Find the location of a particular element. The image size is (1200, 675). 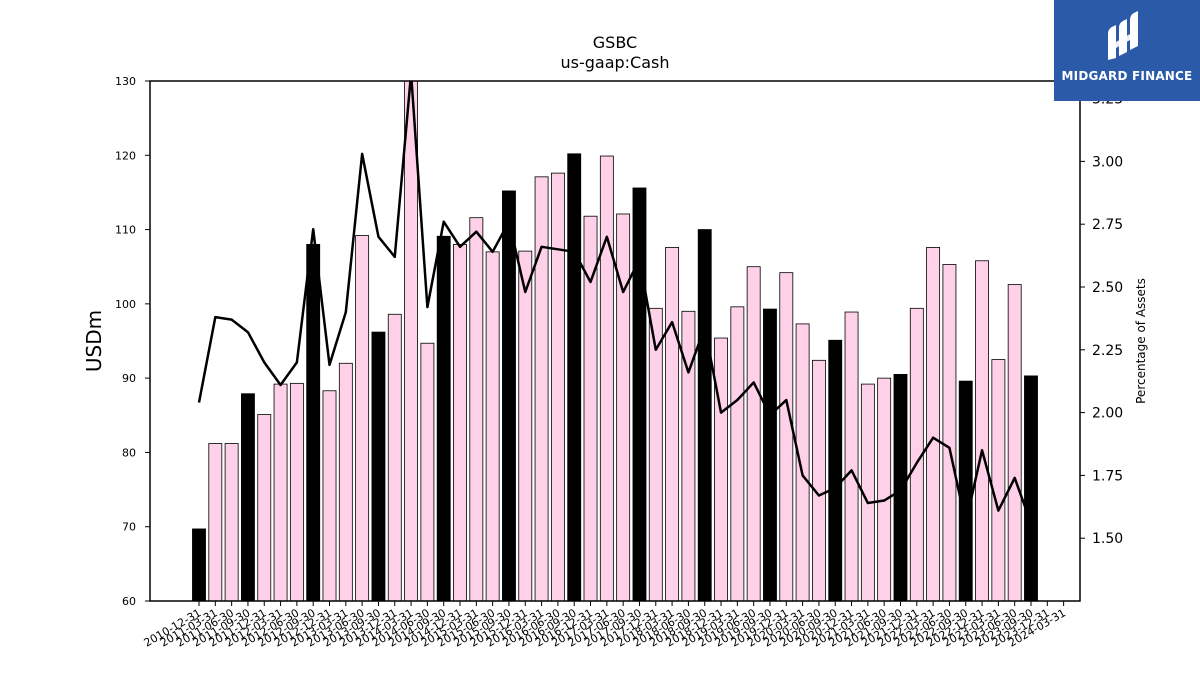

y2-tick-label: 2.50 is located at coordinates (1107, 288).